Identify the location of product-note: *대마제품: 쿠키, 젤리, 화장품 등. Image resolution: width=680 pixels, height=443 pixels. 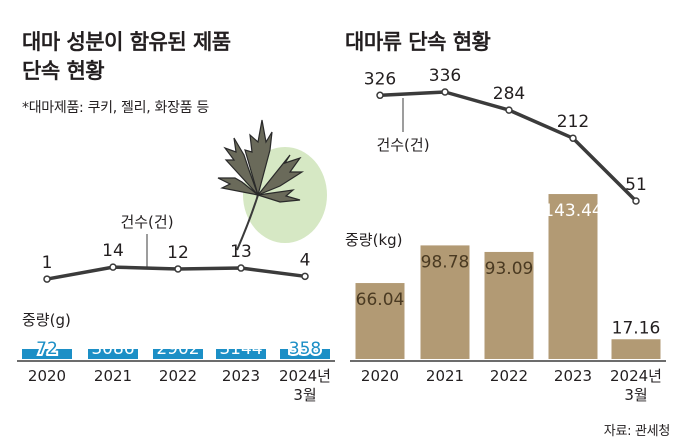
(115, 108).